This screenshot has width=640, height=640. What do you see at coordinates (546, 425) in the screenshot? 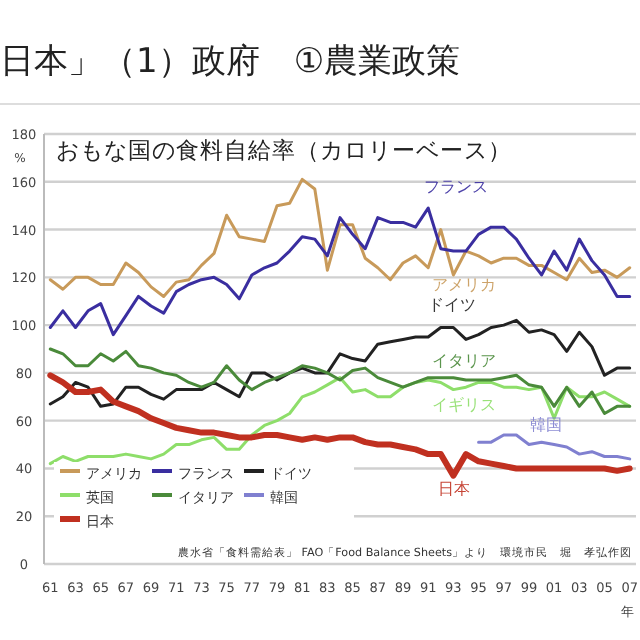
I see `annotation: 韓国` at bounding box center [546, 425].